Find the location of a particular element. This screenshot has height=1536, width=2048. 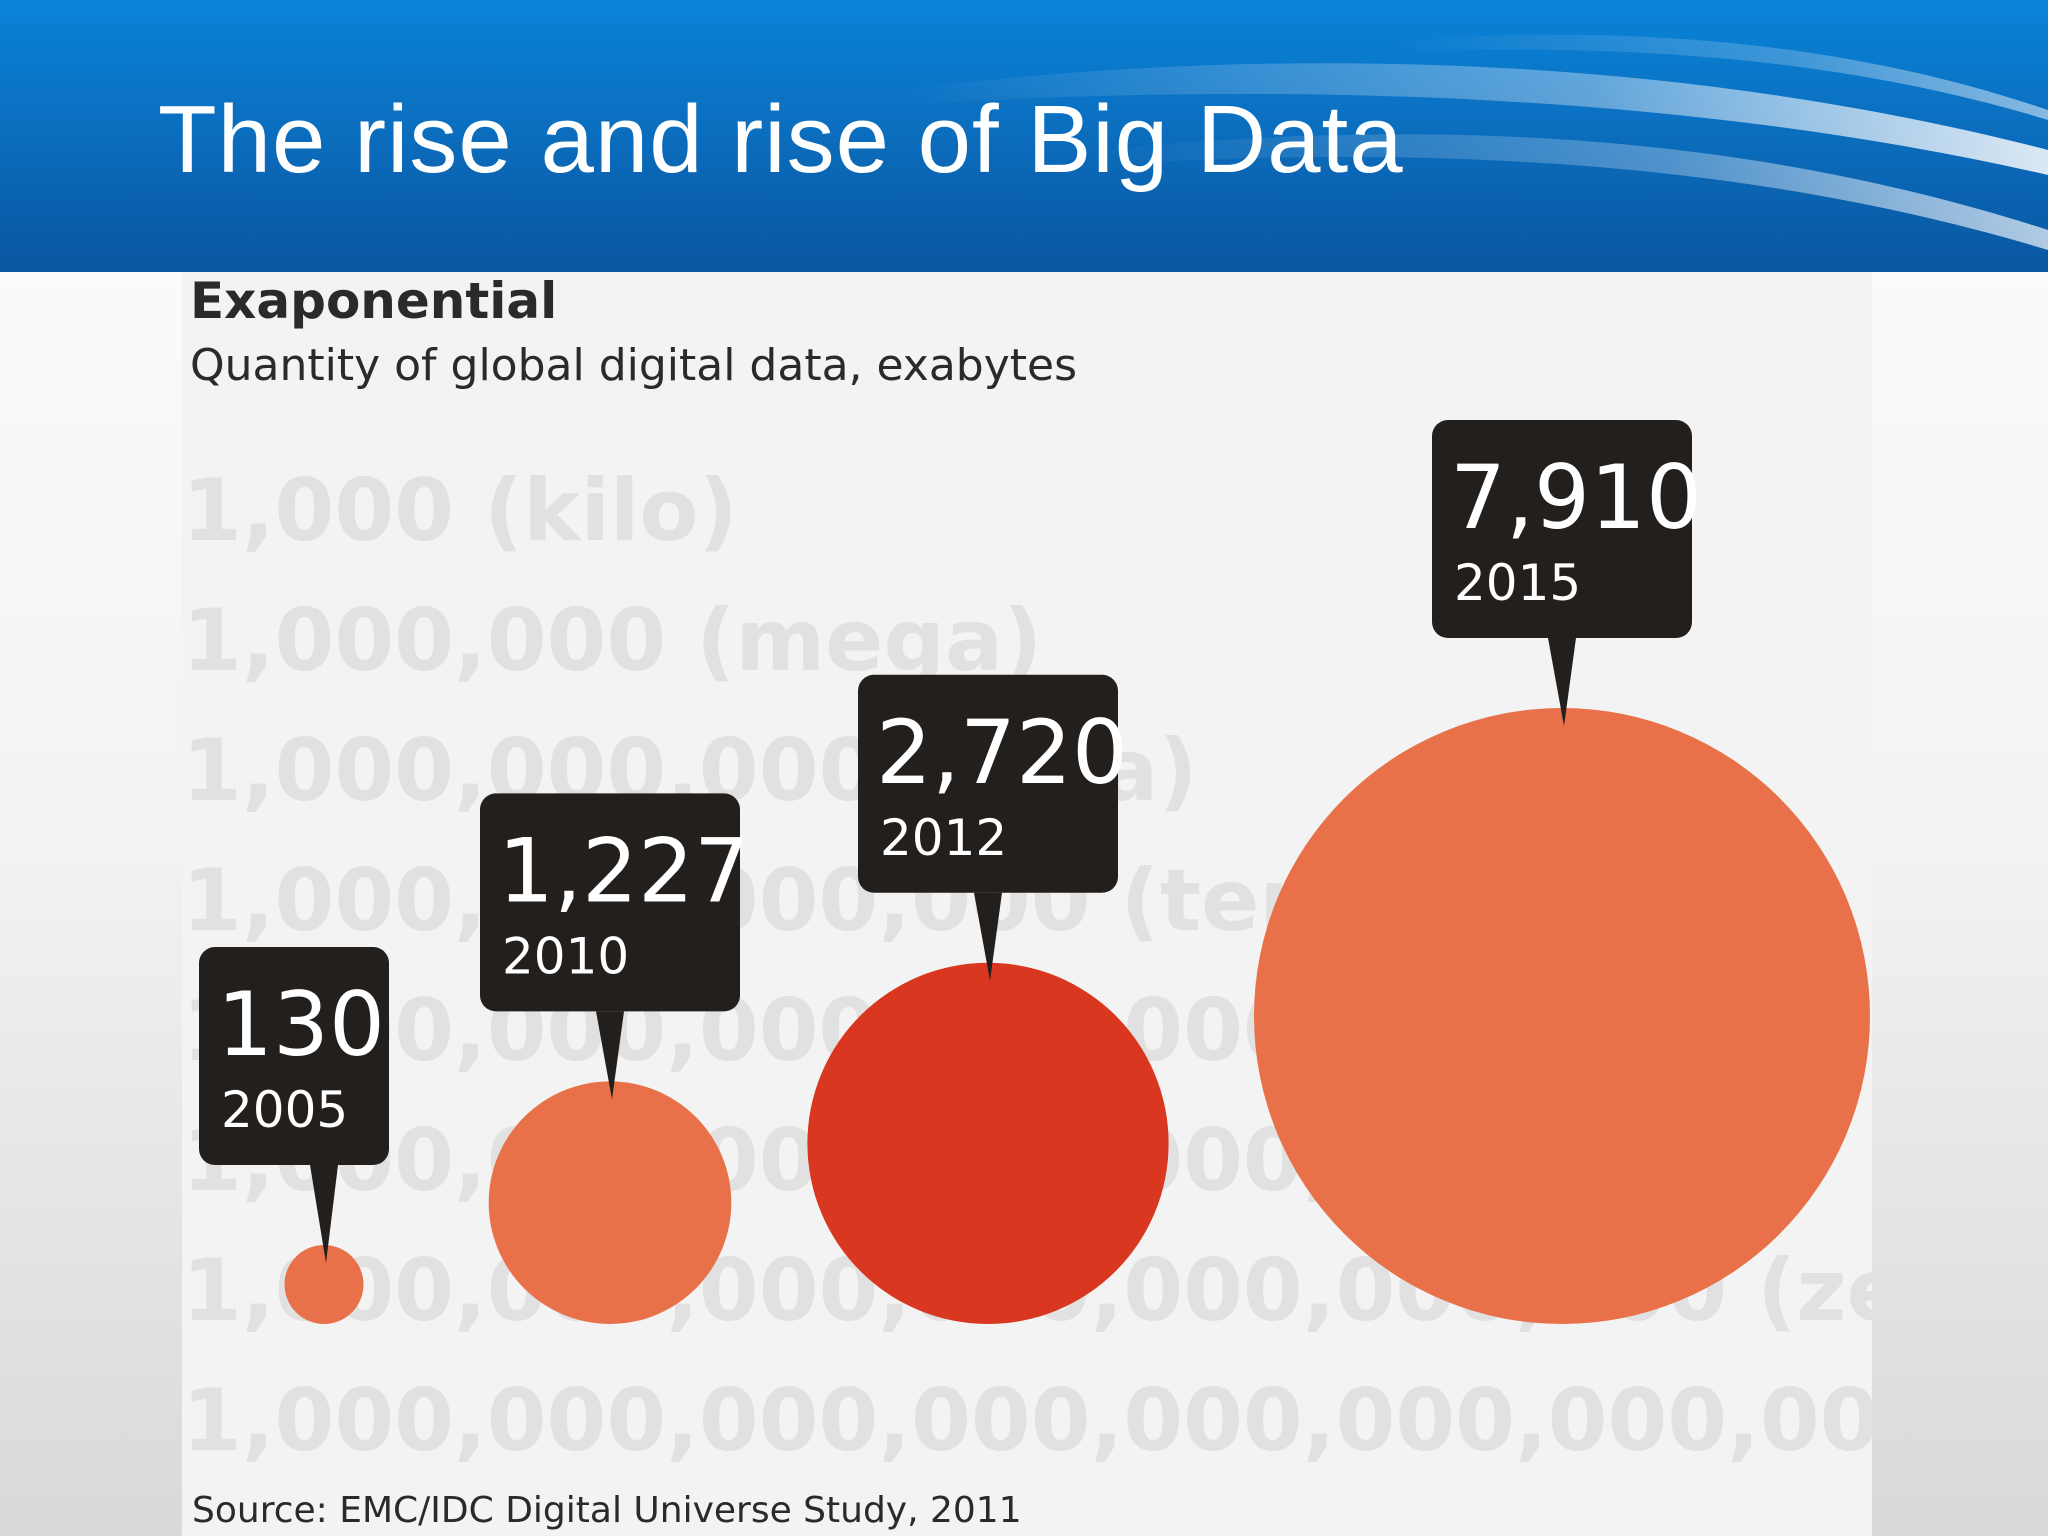

callout-box-2012 is located at coordinates (988, 783).